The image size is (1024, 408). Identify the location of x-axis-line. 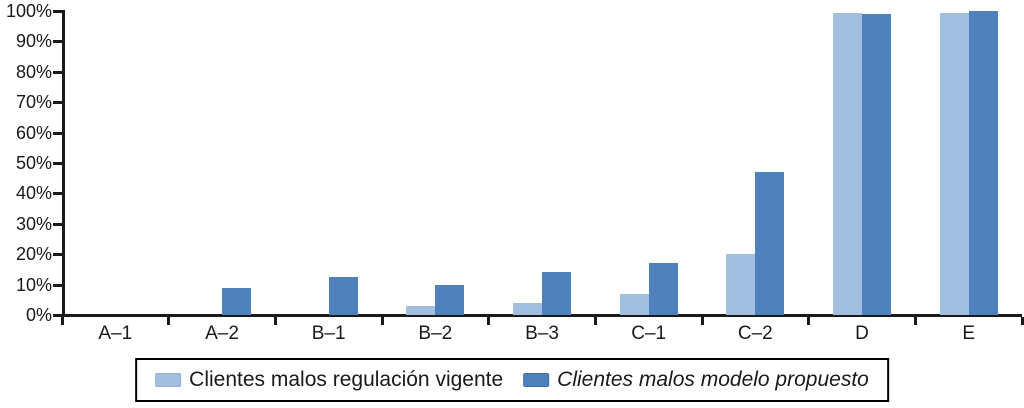
(542, 315).